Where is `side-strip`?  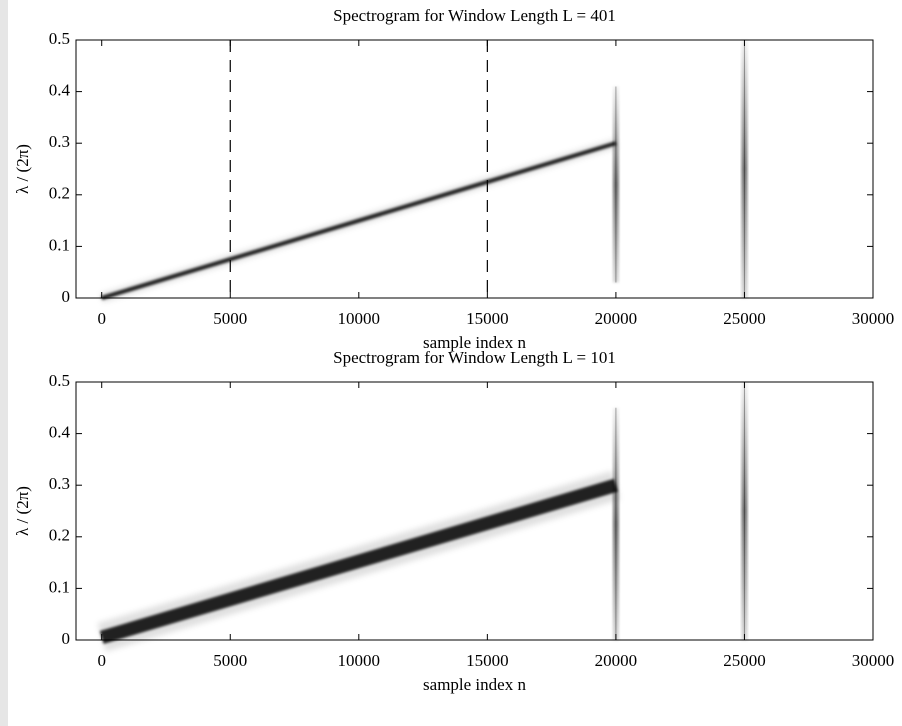
side-strip is located at coordinates (4, 363).